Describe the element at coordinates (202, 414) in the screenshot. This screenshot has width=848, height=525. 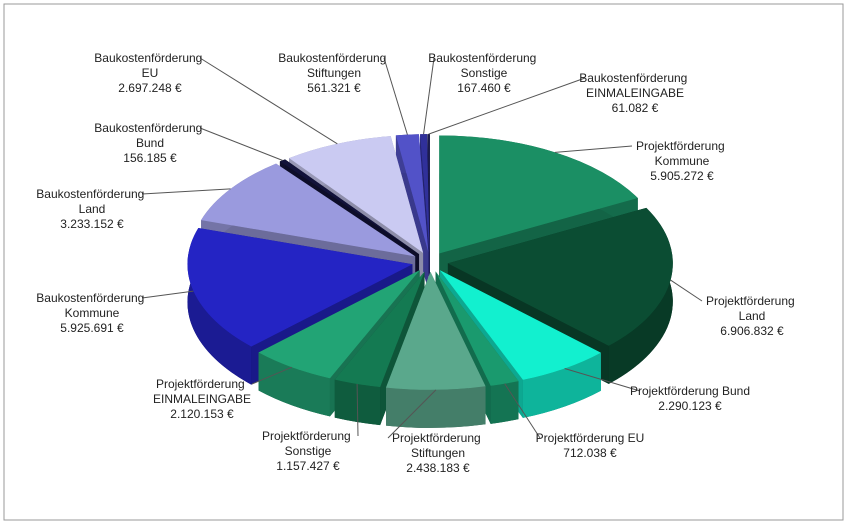
I see `slice-value-label: 2.120.153 €` at that location.